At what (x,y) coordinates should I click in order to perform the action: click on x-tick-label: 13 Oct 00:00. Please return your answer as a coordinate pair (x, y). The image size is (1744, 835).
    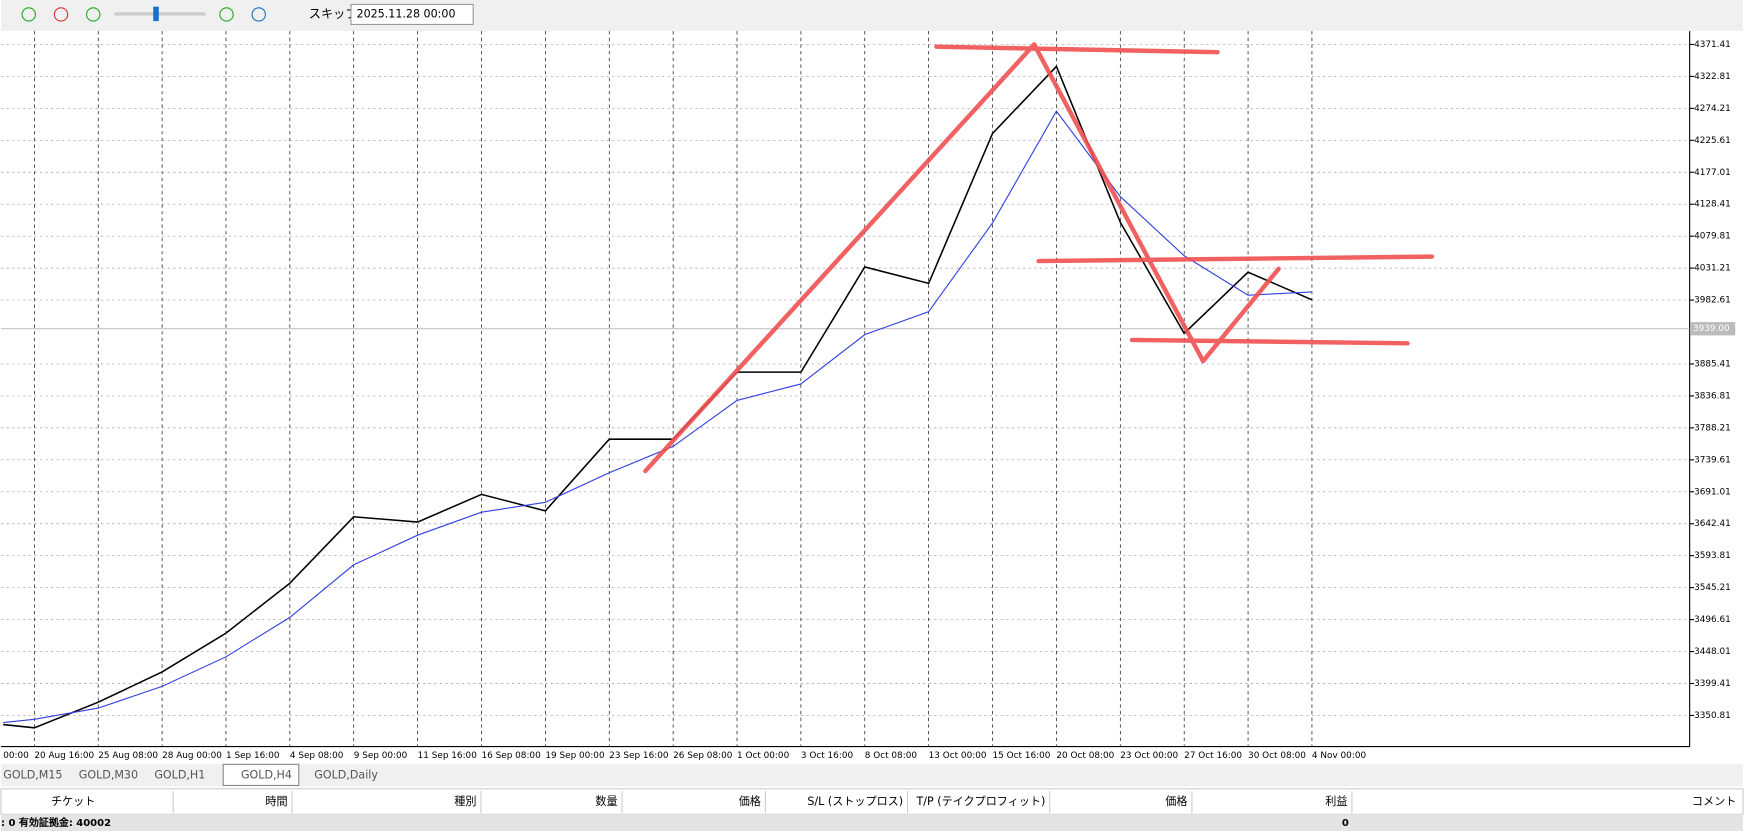
    Looking at the image, I should click on (958, 756).